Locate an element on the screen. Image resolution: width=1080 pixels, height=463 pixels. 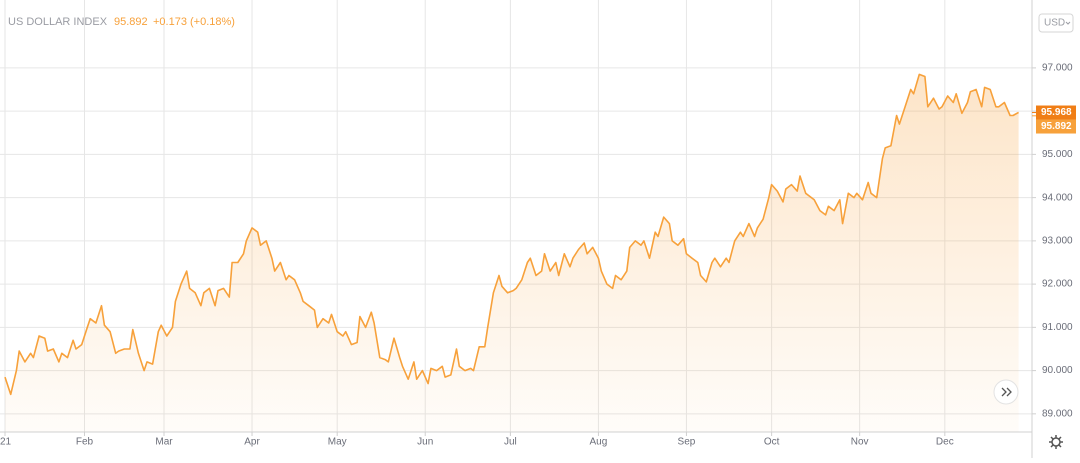
y-tick-label: 94.000 is located at coordinates (1057, 197).